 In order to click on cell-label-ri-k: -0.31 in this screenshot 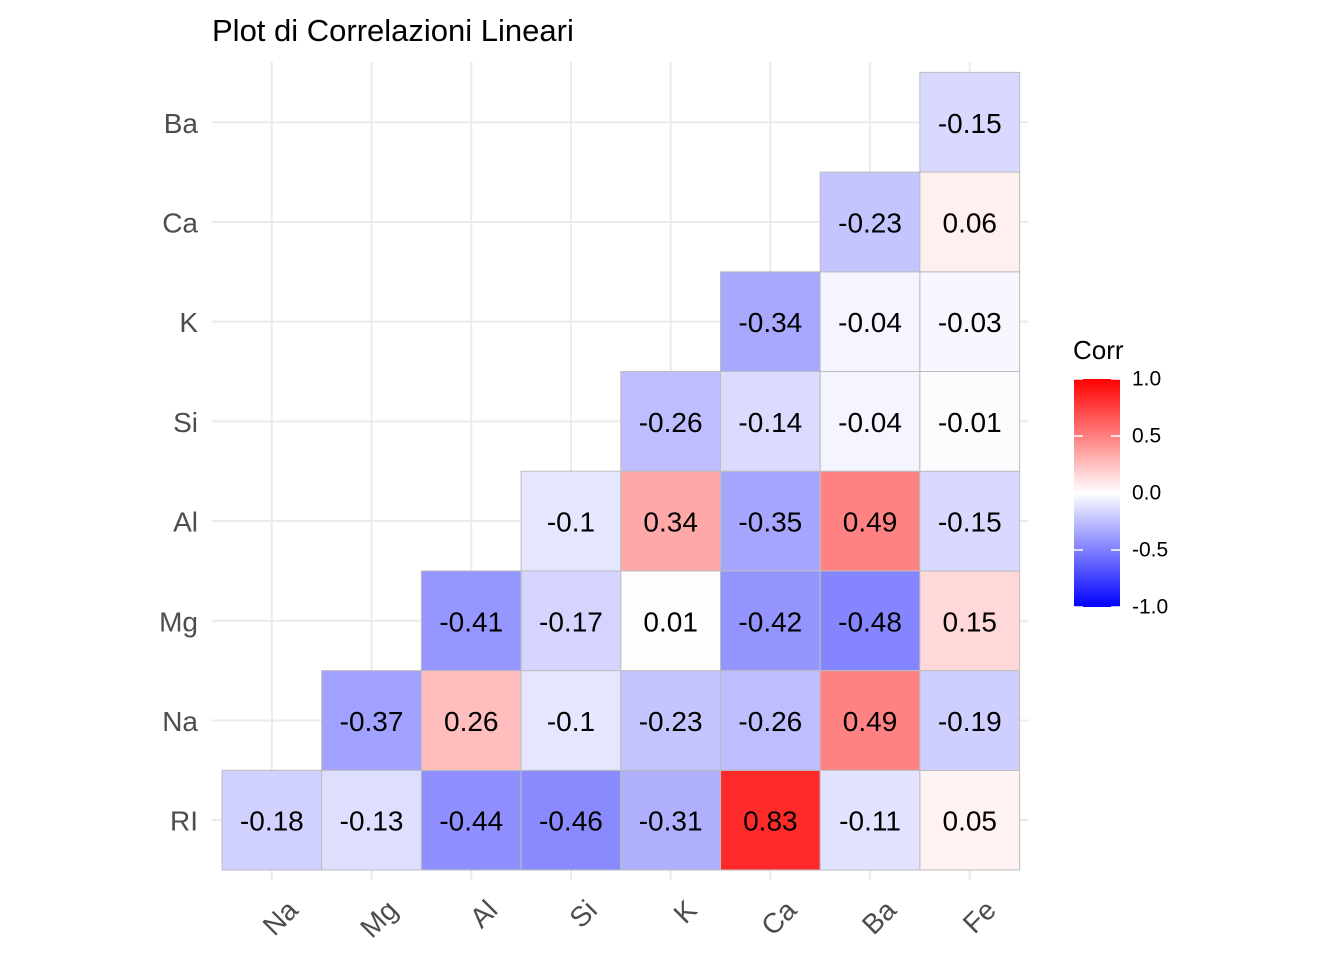, I will do `click(671, 821)`.